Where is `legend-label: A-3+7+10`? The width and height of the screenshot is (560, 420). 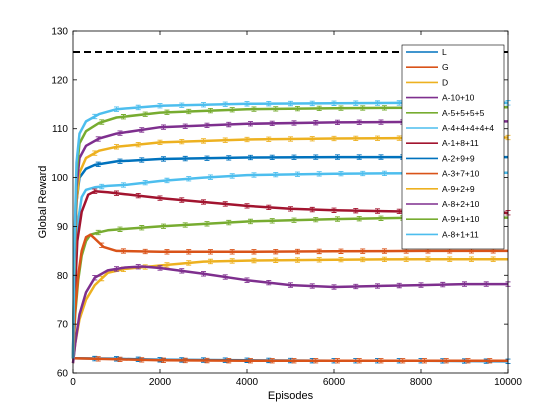
legend-label: A-3+7+10 is located at coordinates (461, 174).